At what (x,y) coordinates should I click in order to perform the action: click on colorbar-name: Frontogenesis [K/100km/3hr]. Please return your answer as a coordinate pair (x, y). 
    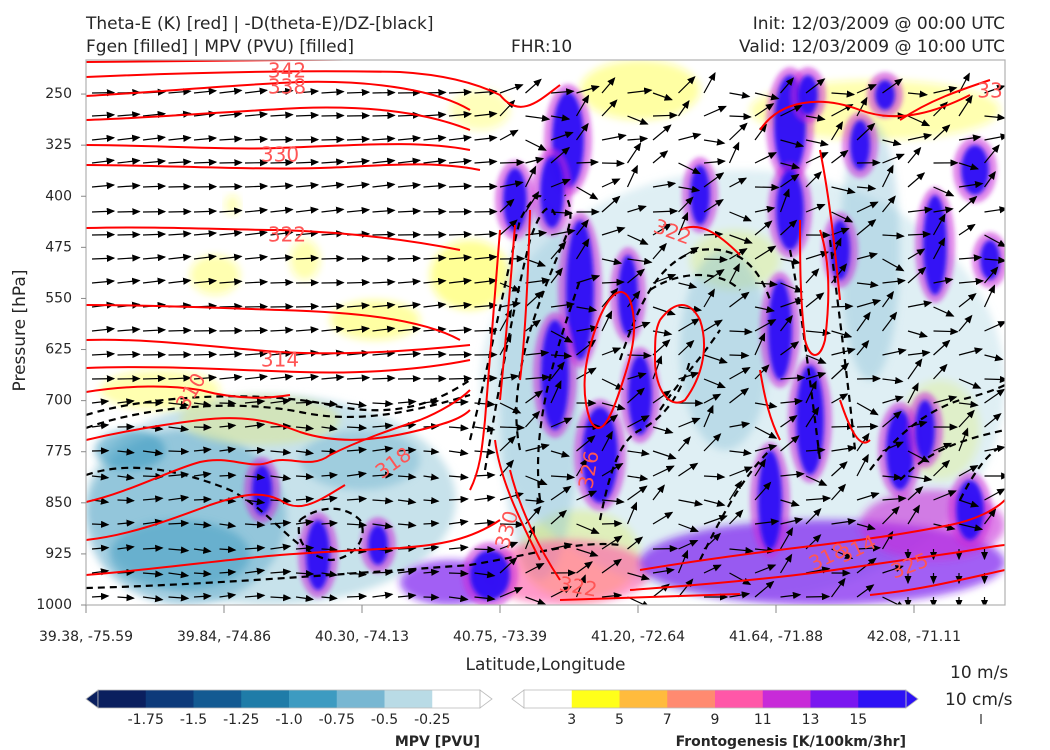
    Looking at the image, I should click on (791, 742).